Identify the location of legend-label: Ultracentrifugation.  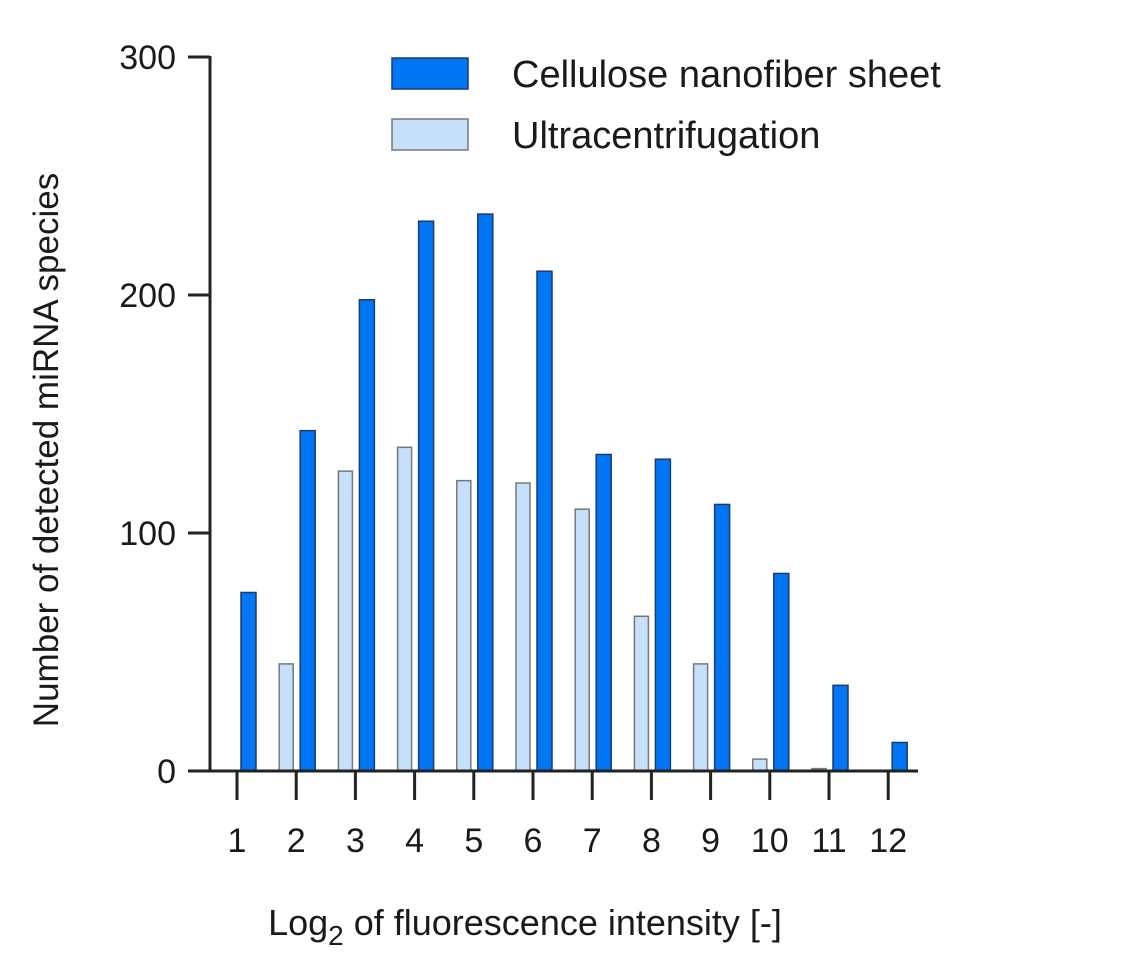
(666, 136).